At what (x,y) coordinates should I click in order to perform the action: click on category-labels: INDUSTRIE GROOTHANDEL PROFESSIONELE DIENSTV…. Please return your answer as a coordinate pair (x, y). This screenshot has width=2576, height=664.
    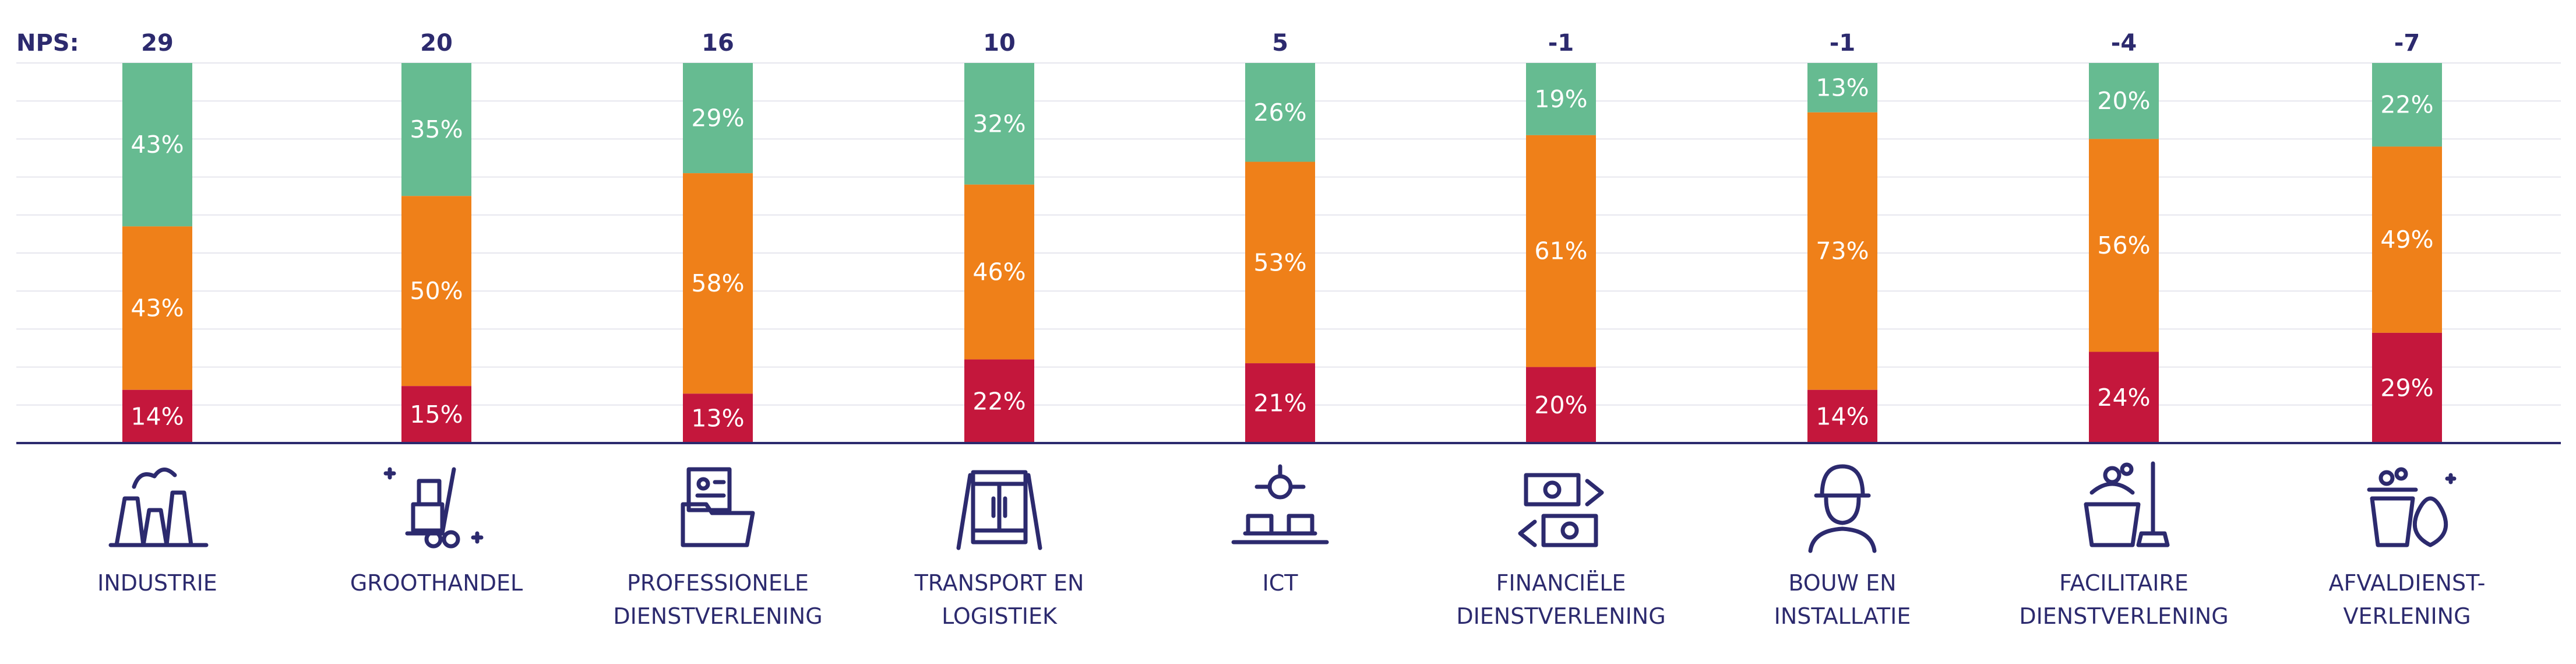
    Looking at the image, I should click on (1291, 599).